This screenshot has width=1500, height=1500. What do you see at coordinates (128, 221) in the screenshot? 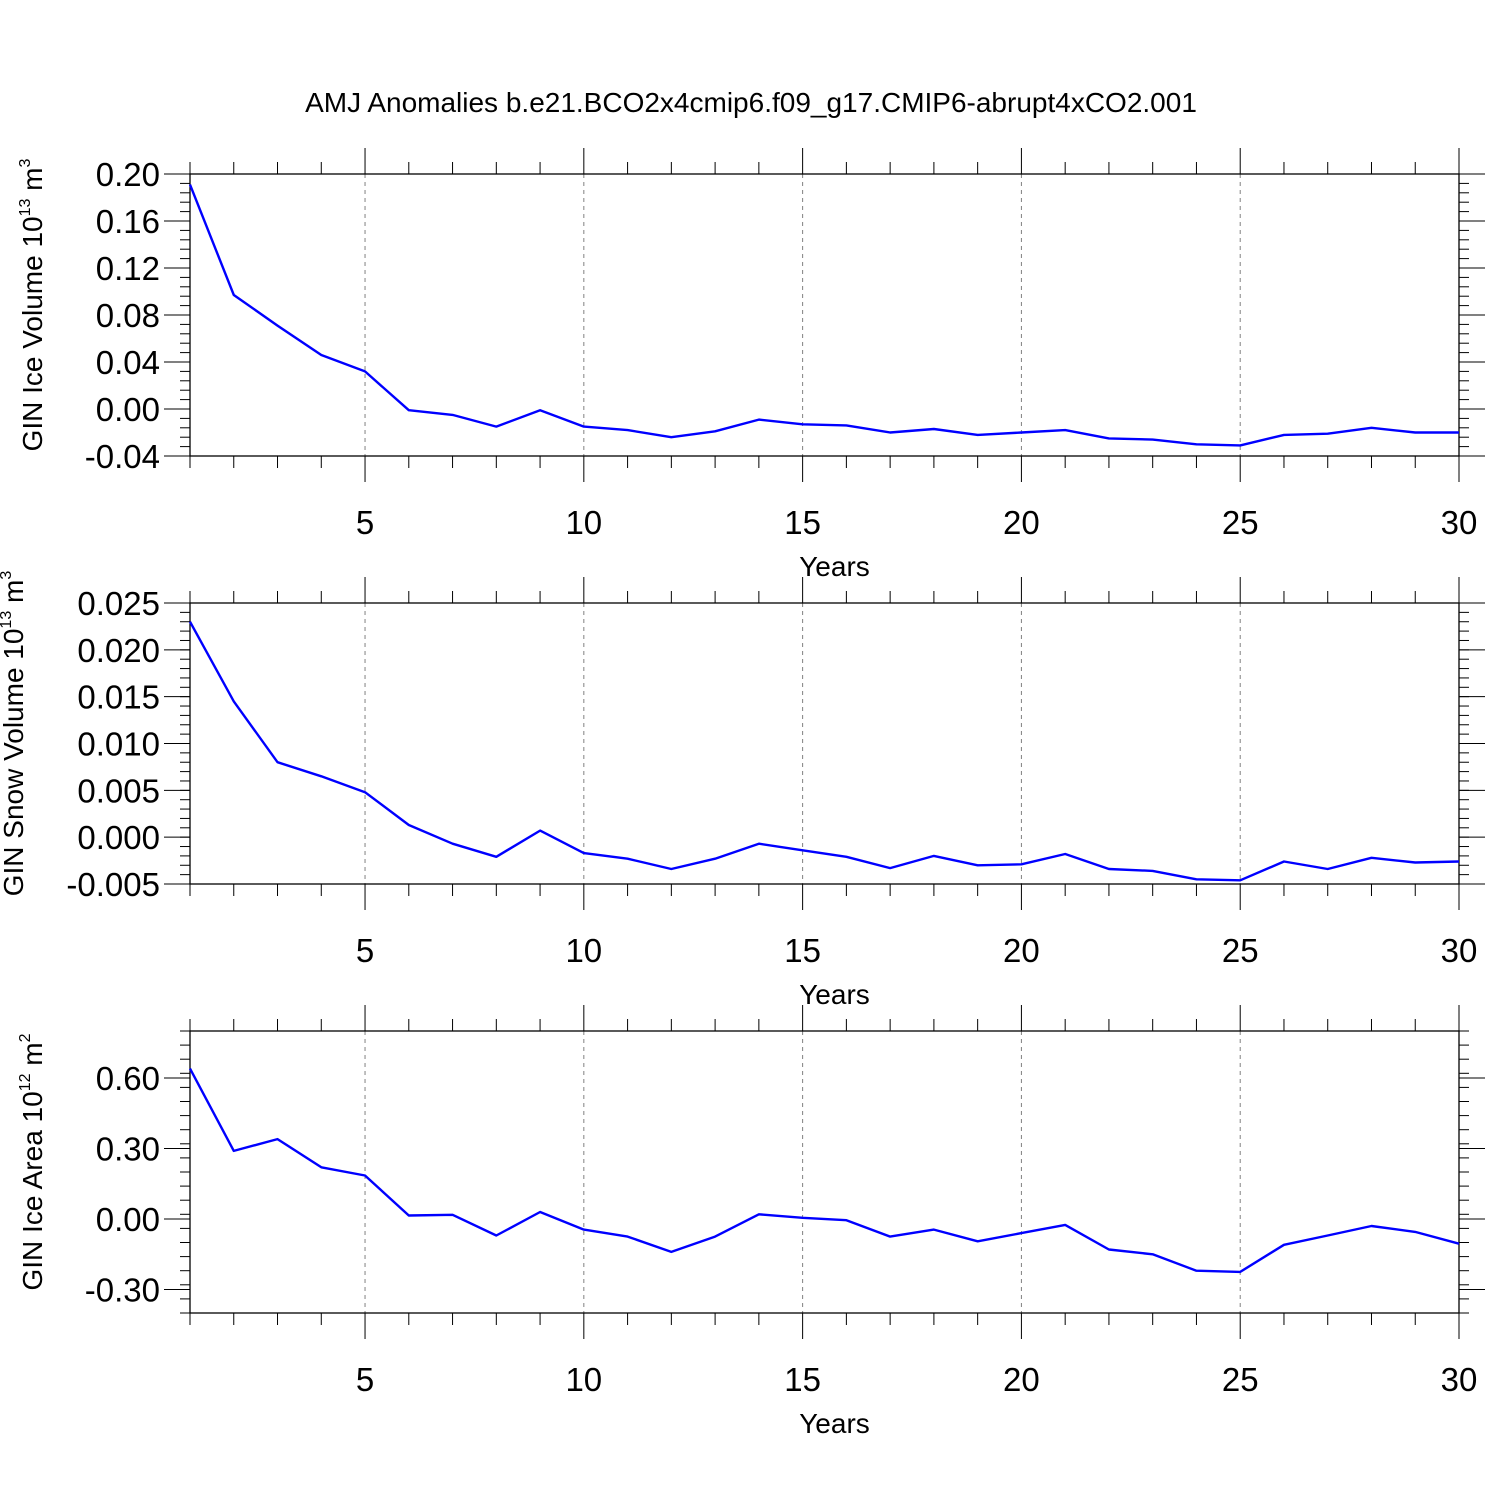
I see `y-tick-label: 0.16` at bounding box center [128, 221].